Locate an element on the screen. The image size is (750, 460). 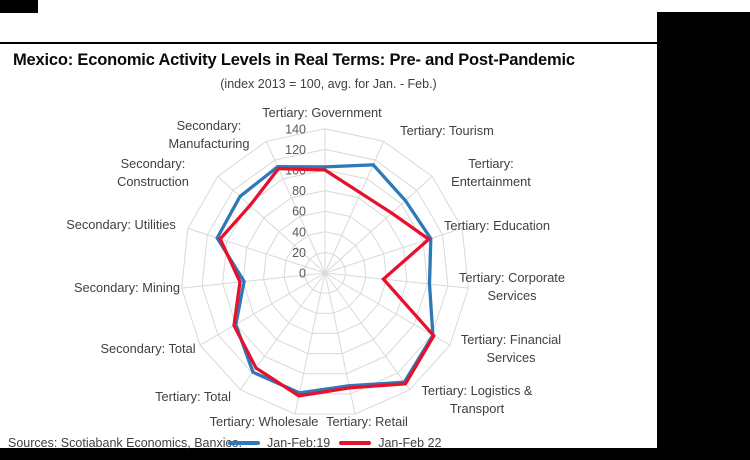
legend-item-pre: Jan-Feb:19 is located at coordinates (279, 443).